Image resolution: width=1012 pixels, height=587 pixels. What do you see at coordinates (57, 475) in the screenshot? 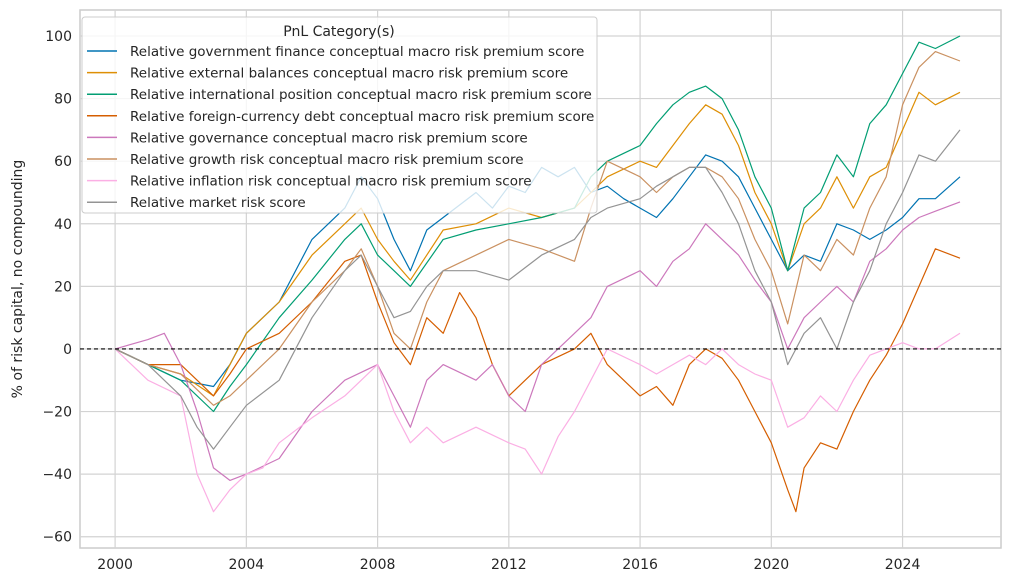
I see `y-tick-label: −40` at bounding box center [57, 475].